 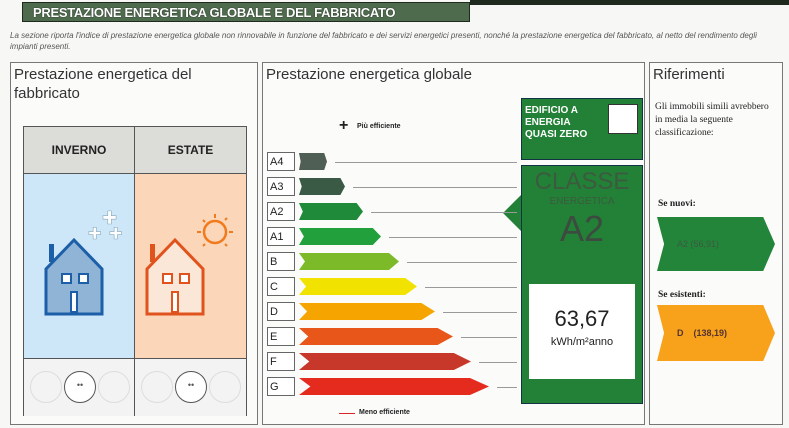 I want to click on class-pointer-arrow, so click(x=512, y=213).